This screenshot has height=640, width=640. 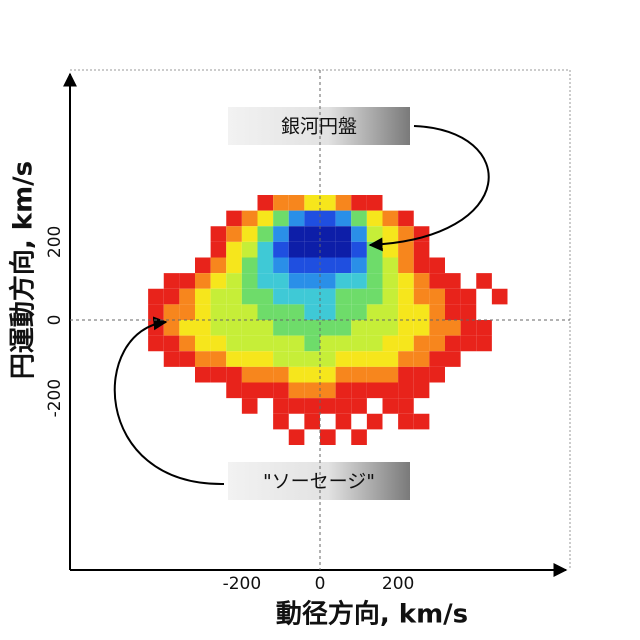 I want to click on annotation-box, so click(x=319, y=481).